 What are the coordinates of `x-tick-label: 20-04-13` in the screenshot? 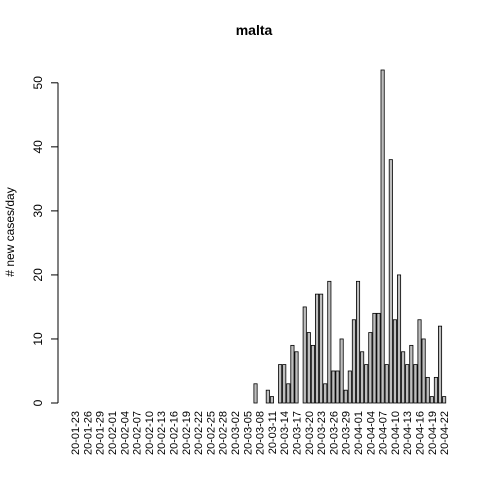 It's located at (408, 433).